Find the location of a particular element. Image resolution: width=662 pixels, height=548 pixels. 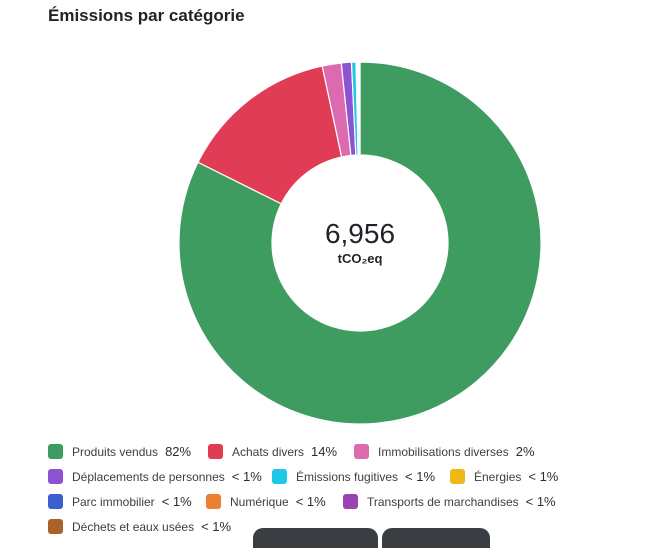

legend-item: Immobilisations diverses 2% is located at coordinates (444, 451).